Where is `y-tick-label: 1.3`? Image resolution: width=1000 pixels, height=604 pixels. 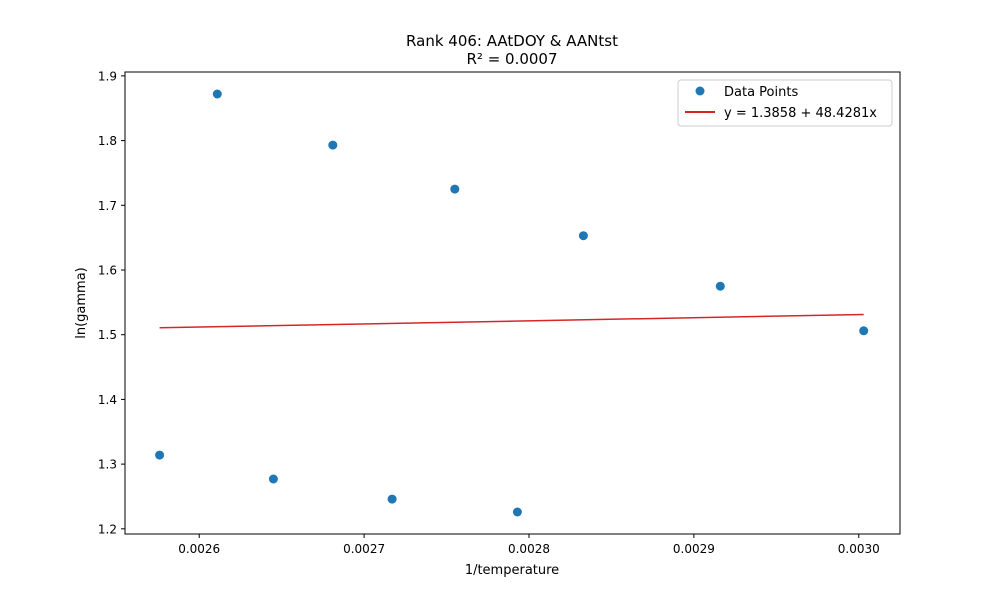
y-tick-label: 1.3 is located at coordinates (107, 465).